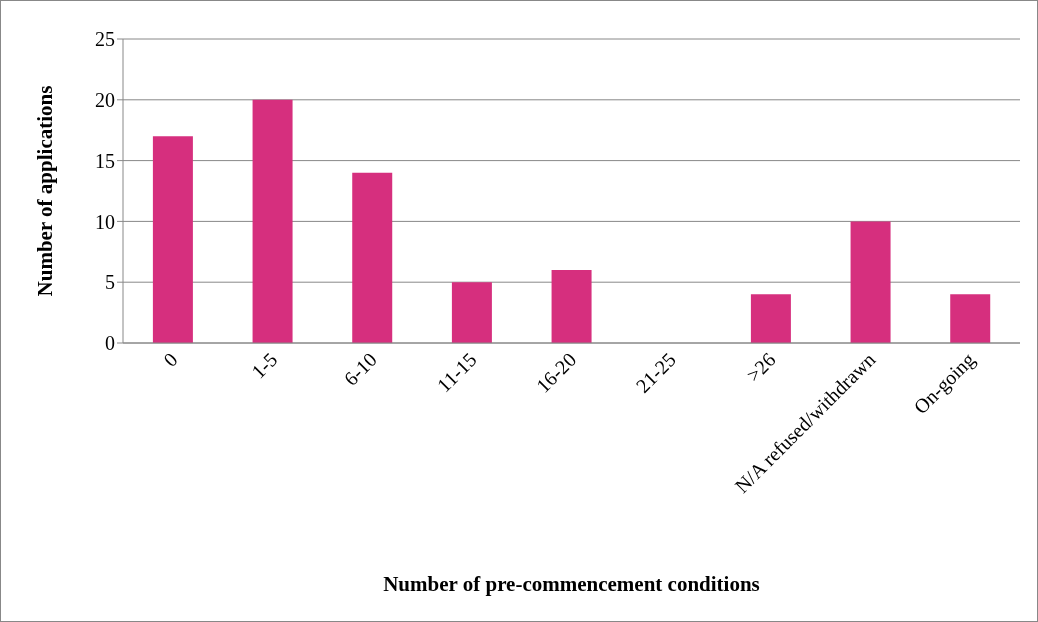 This screenshot has height=622, width=1038. Describe the element at coordinates (105, 160) in the screenshot. I see `y-tick-label: 15` at that location.